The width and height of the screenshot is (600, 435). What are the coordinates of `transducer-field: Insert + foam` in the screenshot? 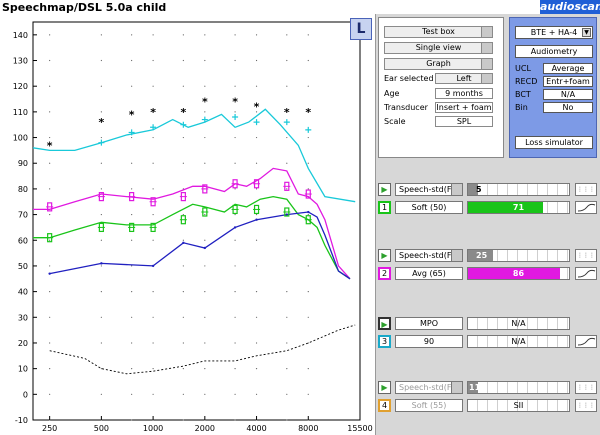 It's located at (464, 107).